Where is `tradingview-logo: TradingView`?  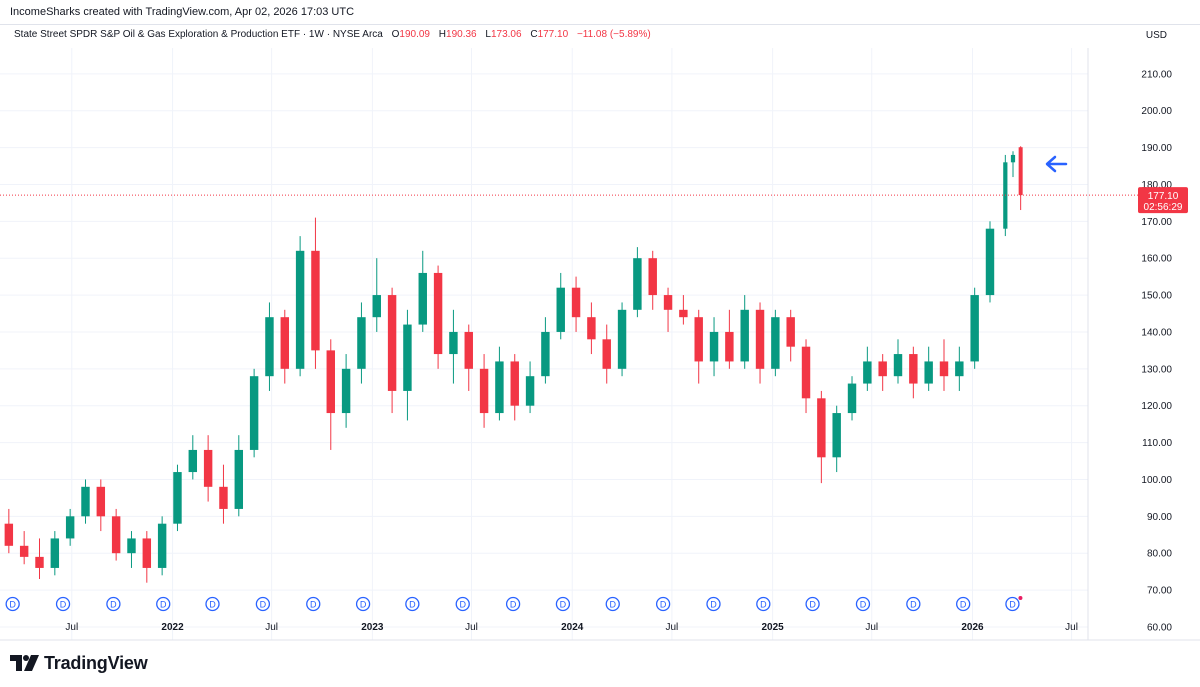
tradingview-logo: TradingView is located at coordinates (79, 663).